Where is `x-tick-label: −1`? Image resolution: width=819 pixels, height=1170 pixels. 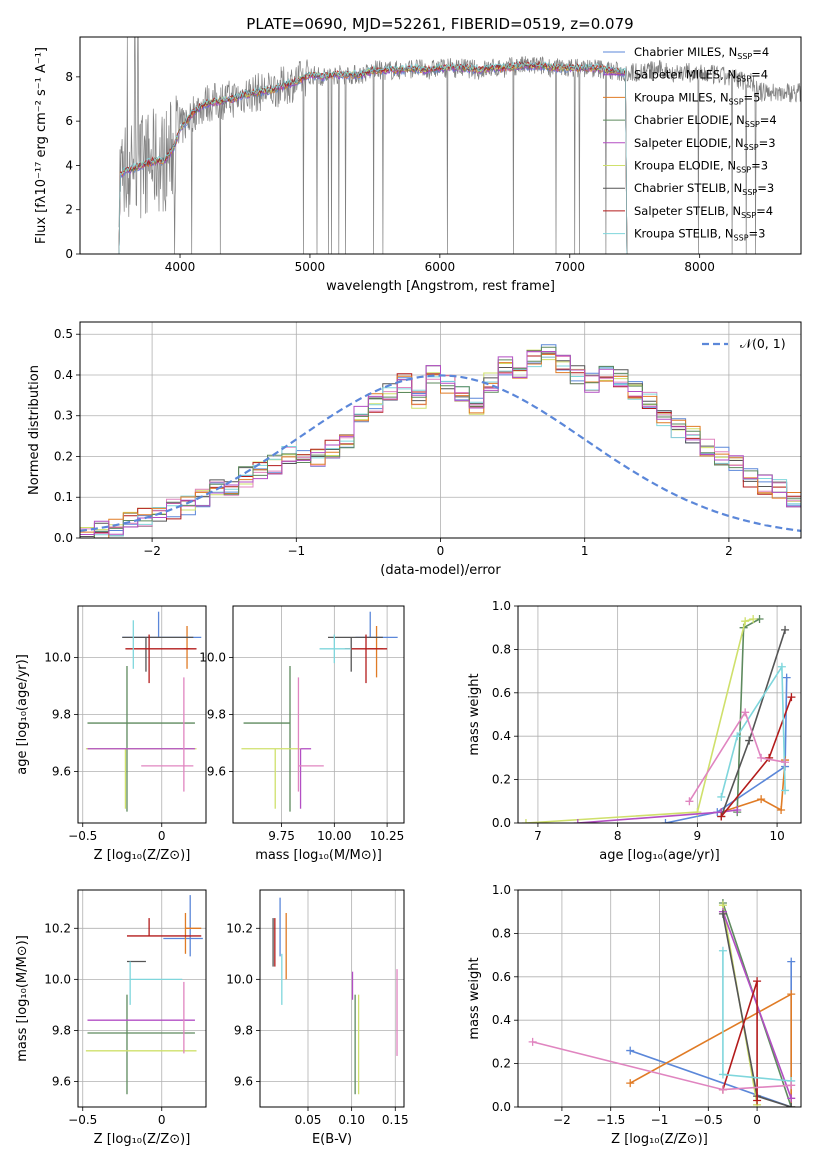 x-tick-label: −1 is located at coordinates (660, 1120).